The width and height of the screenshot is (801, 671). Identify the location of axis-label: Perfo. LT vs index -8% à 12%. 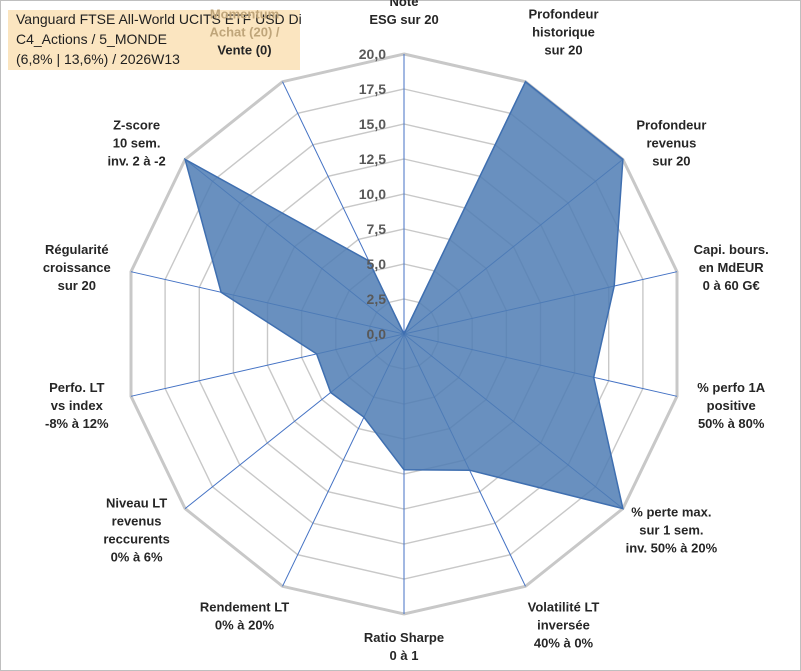
(77, 405).